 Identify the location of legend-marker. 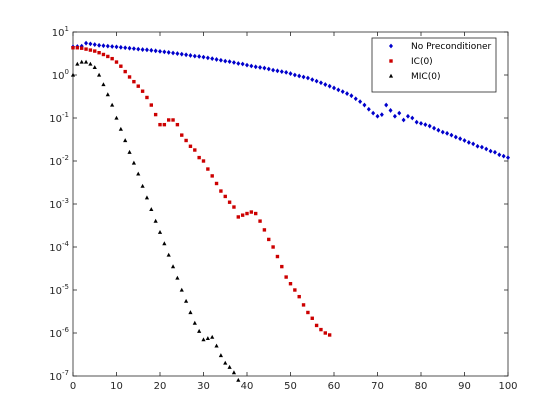
(391, 46).